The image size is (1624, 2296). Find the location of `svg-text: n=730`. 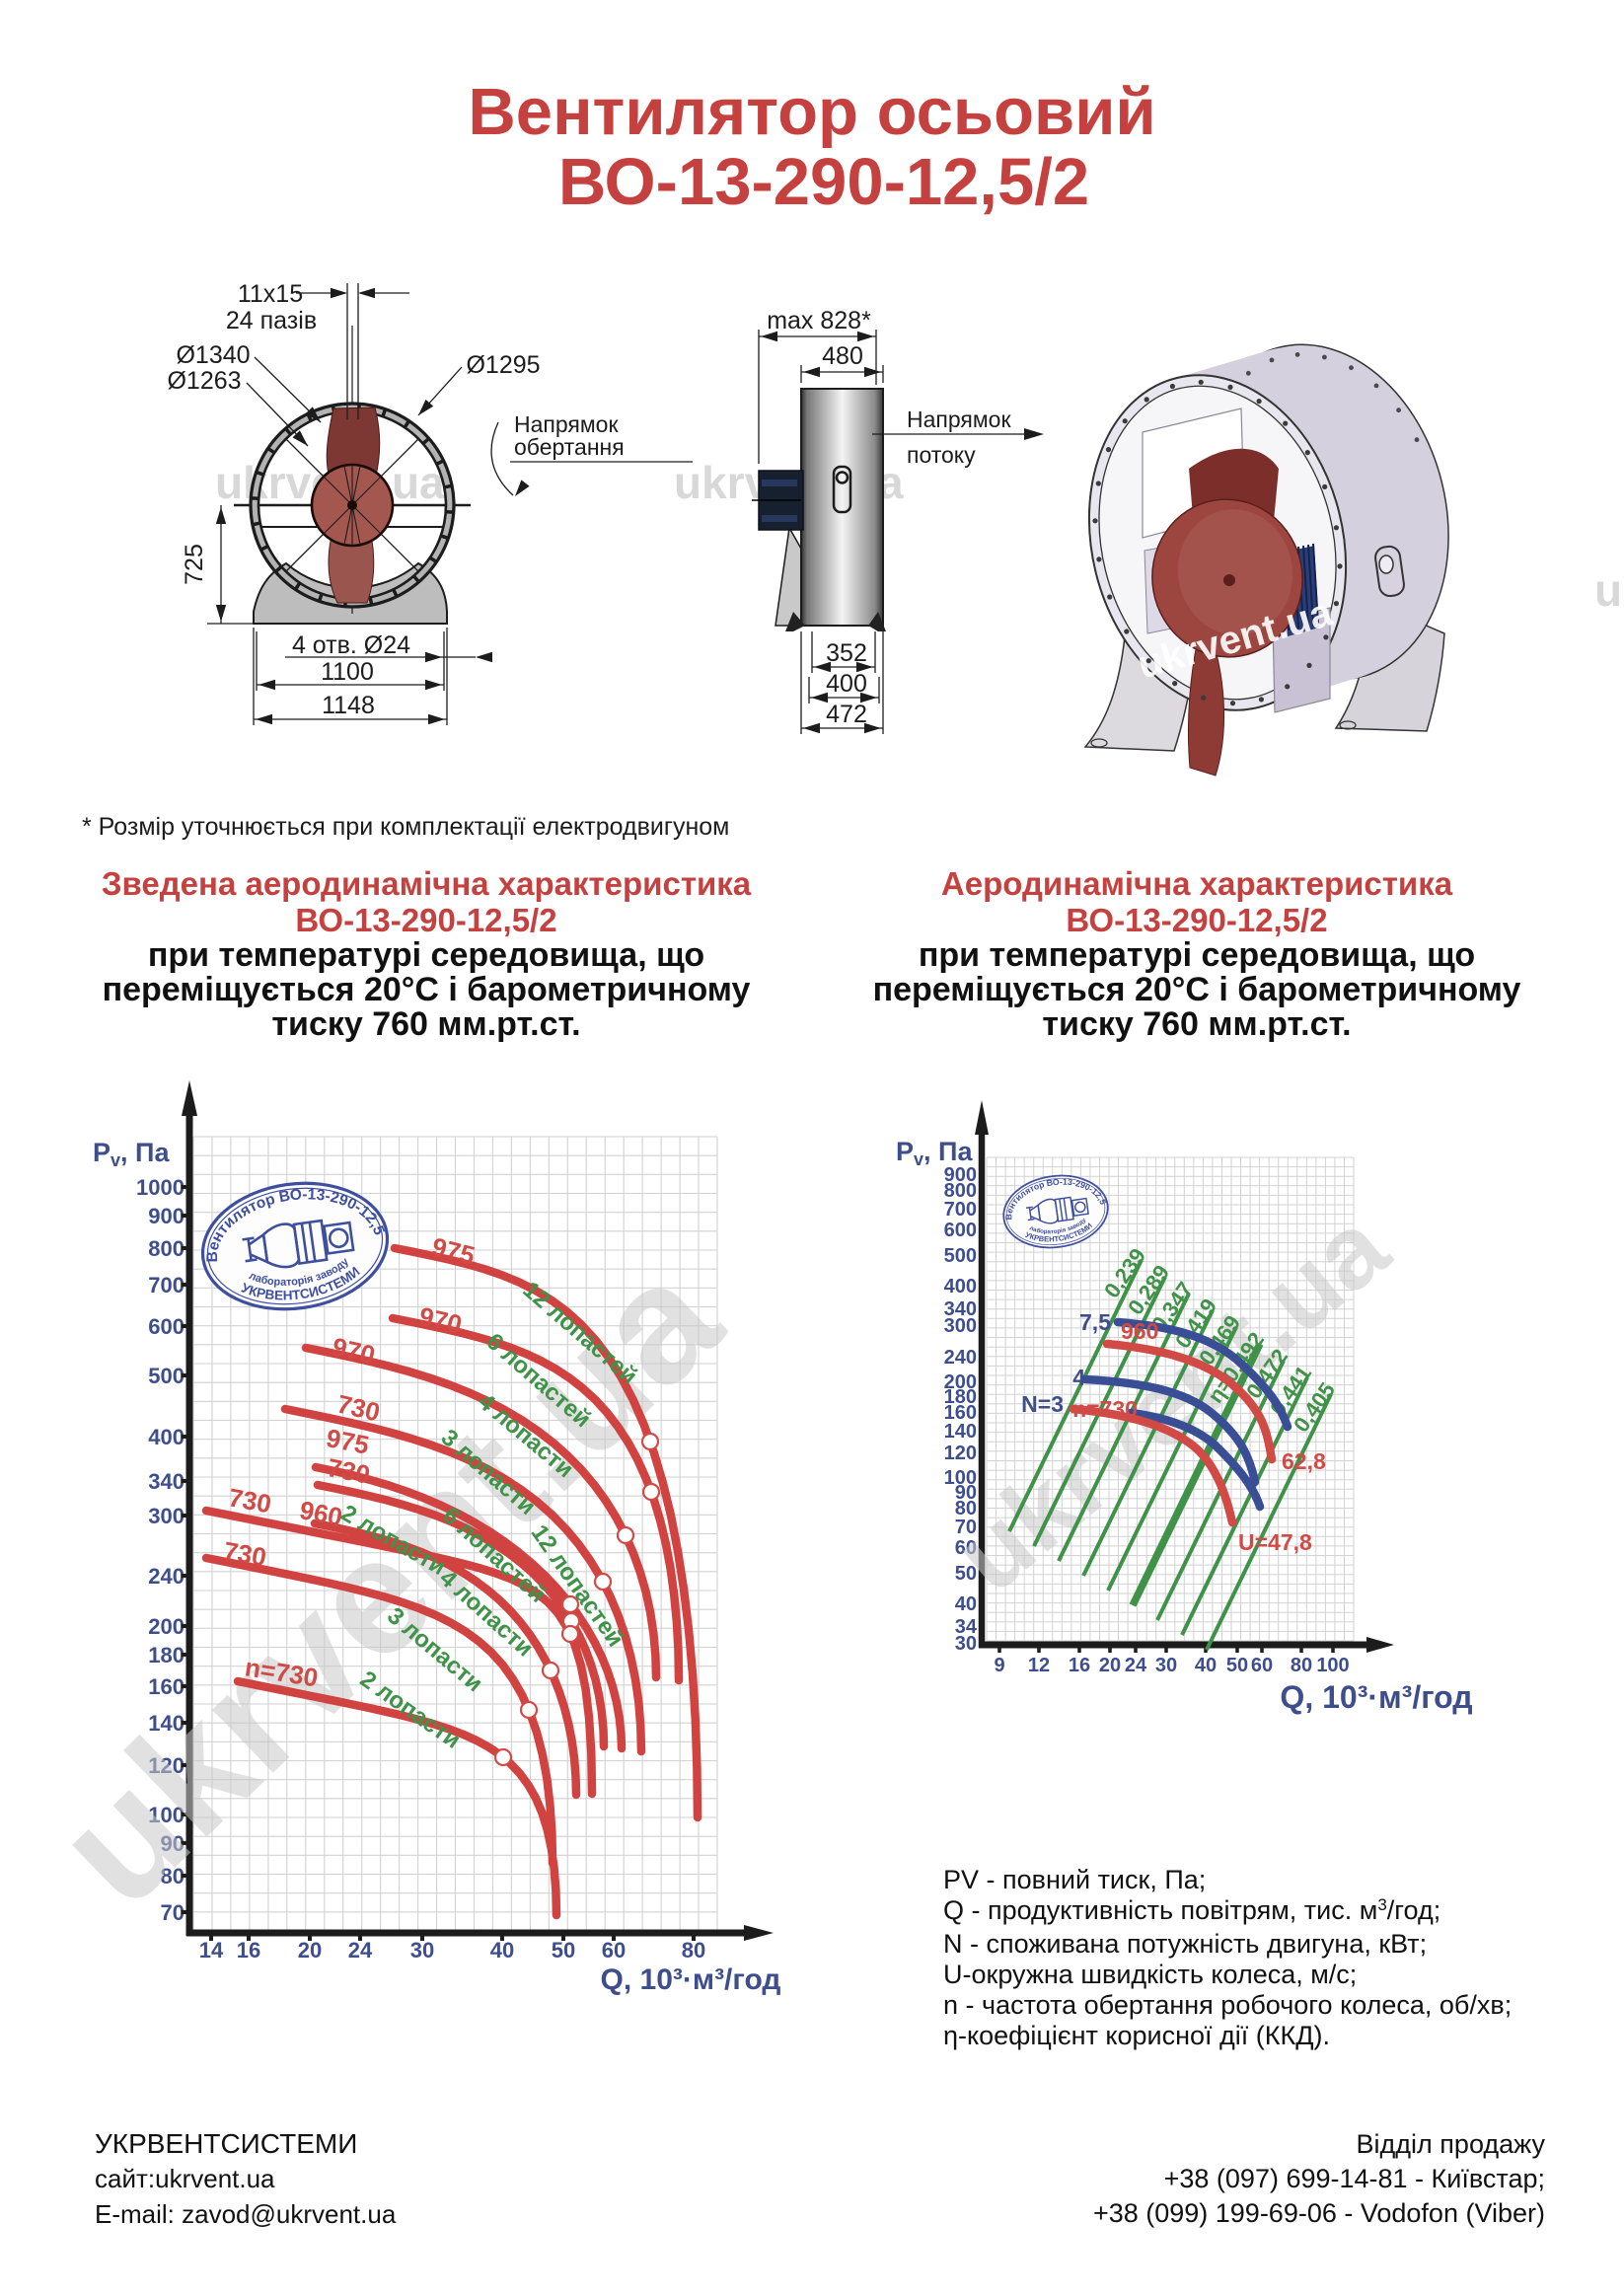

svg-text: n=730 is located at coordinates (1105, 1409).